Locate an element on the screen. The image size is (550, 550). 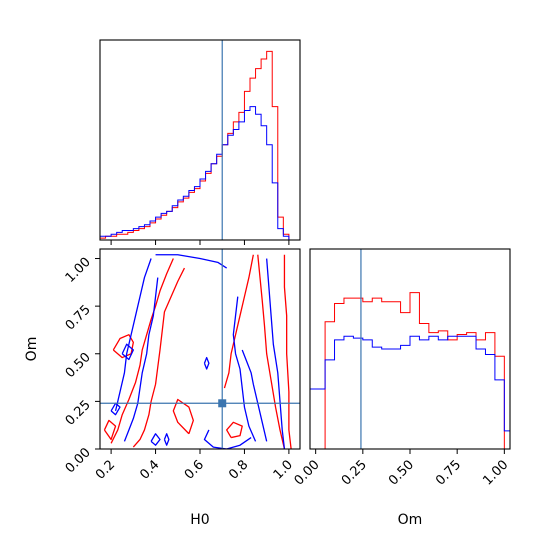
contour-xlabel: H0 is located at coordinates (199, 520).